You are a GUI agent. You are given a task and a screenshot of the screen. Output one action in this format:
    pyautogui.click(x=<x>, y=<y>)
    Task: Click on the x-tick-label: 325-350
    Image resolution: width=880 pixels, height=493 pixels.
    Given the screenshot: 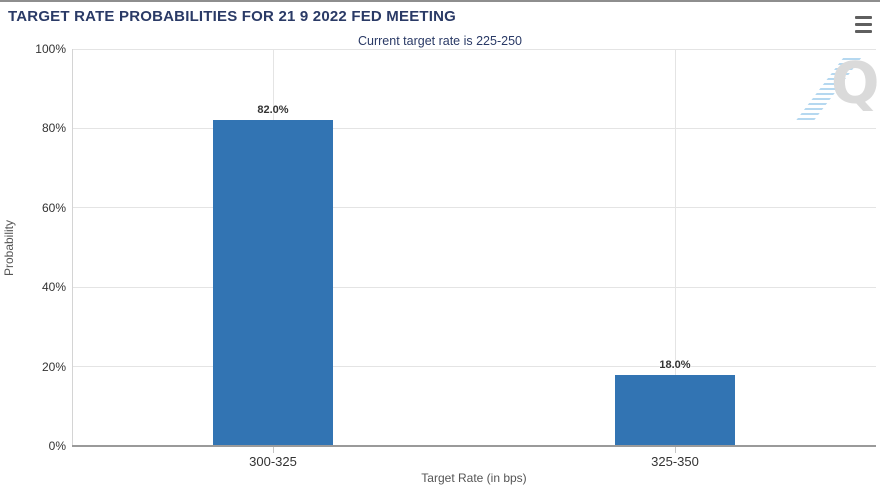 What is the action you would take?
    pyautogui.click(x=675, y=461)
    